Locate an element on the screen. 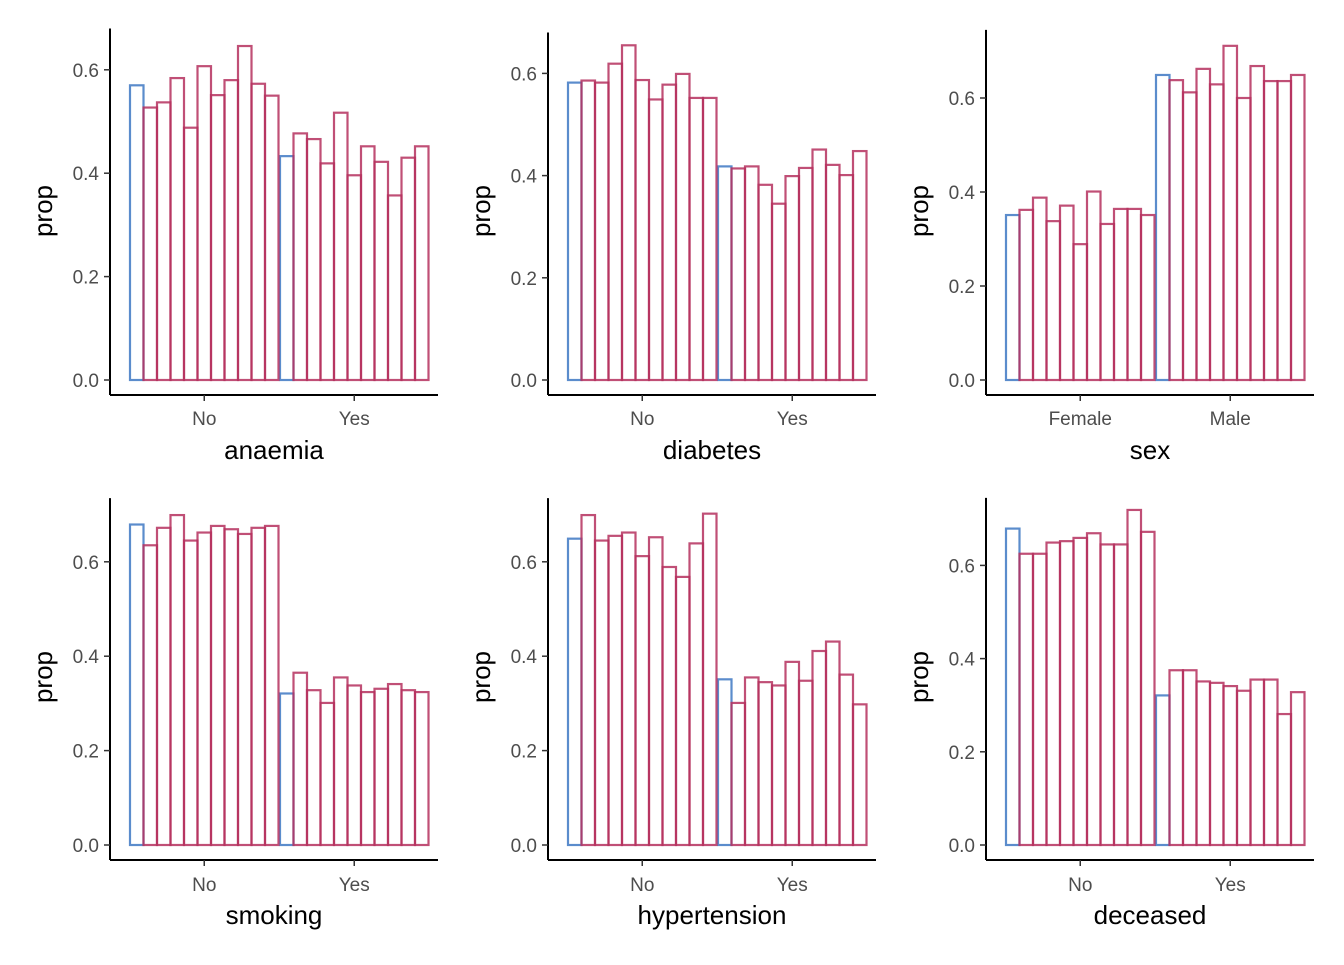  bar-replicate-1-female is located at coordinates (1026, 295).